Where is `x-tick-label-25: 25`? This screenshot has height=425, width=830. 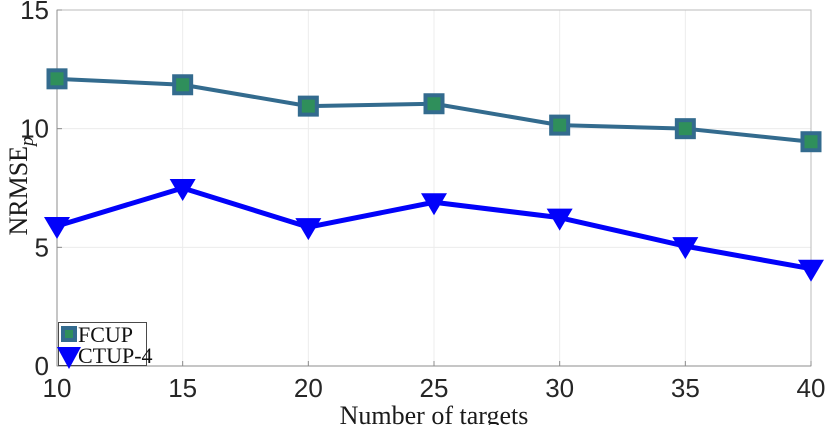 x-tick-label-25: 25 is located at coordinates (434, 388).